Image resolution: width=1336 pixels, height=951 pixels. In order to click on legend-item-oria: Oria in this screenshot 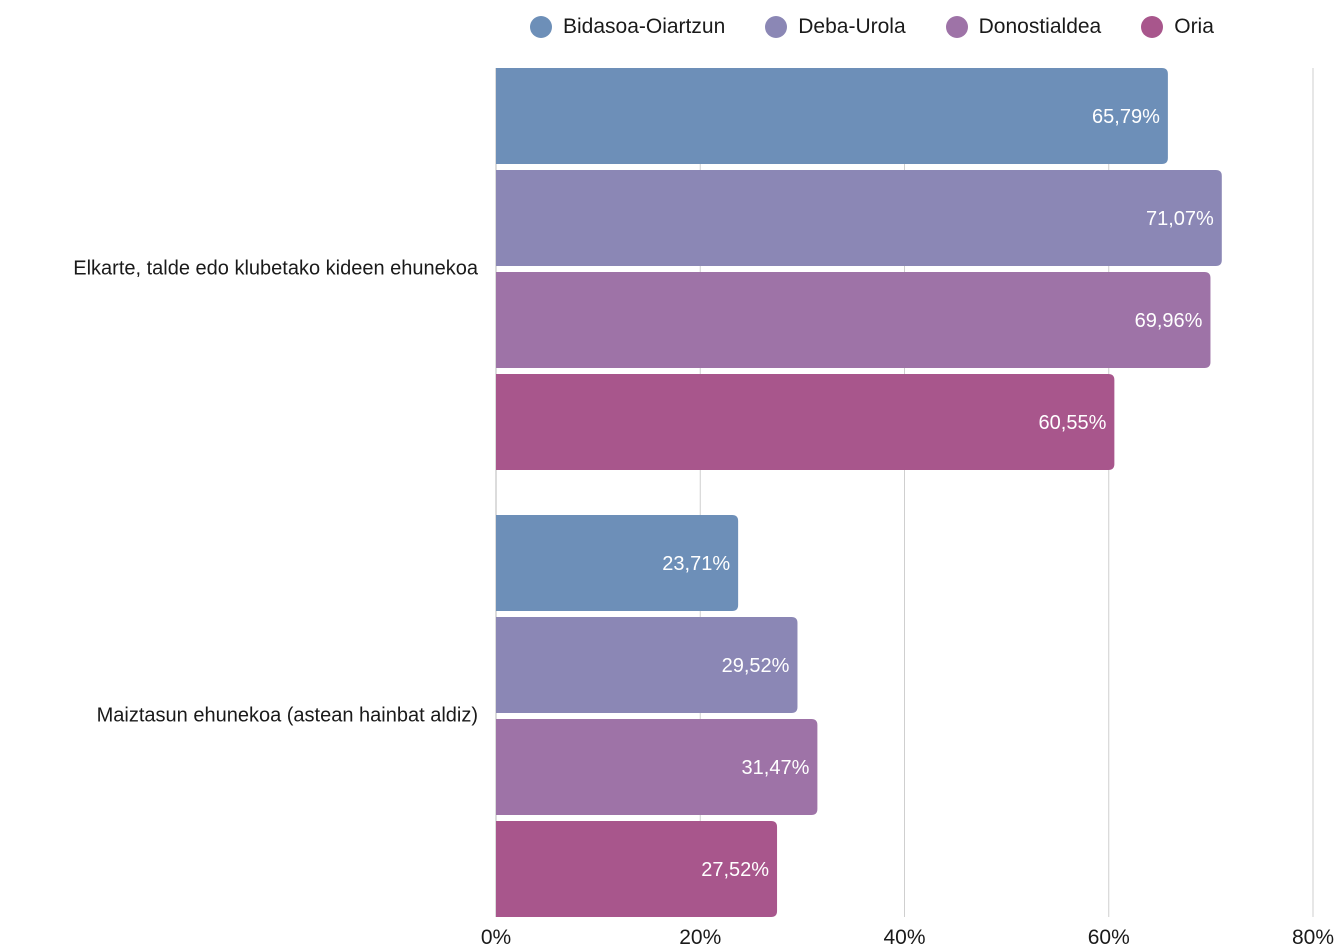, I will do `click(1177, 27)`.